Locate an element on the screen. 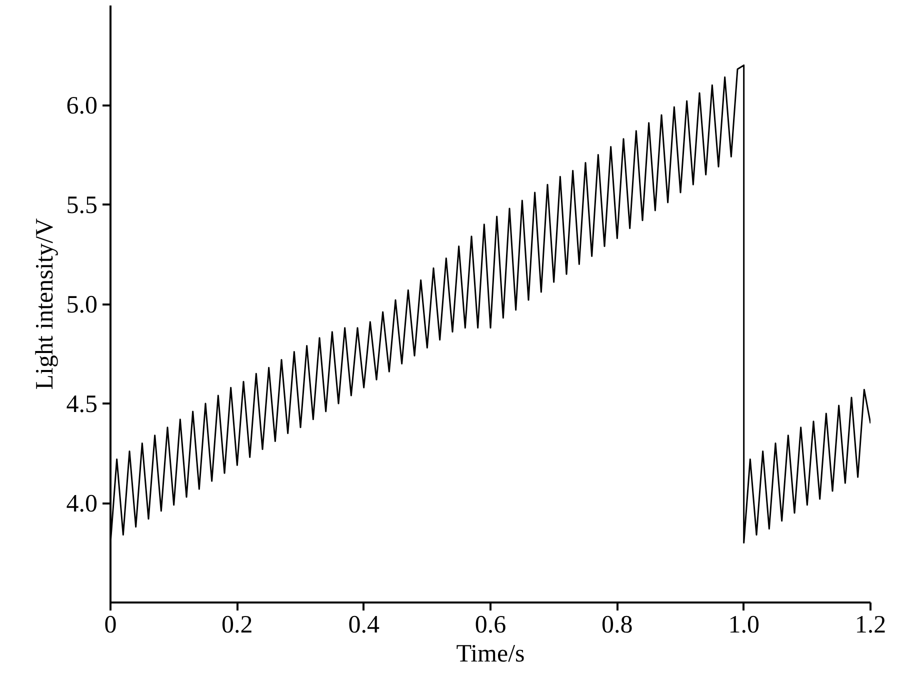 The image size is (900, 687). x-tick-label: 0.6 is located at coordinates (490, 625).